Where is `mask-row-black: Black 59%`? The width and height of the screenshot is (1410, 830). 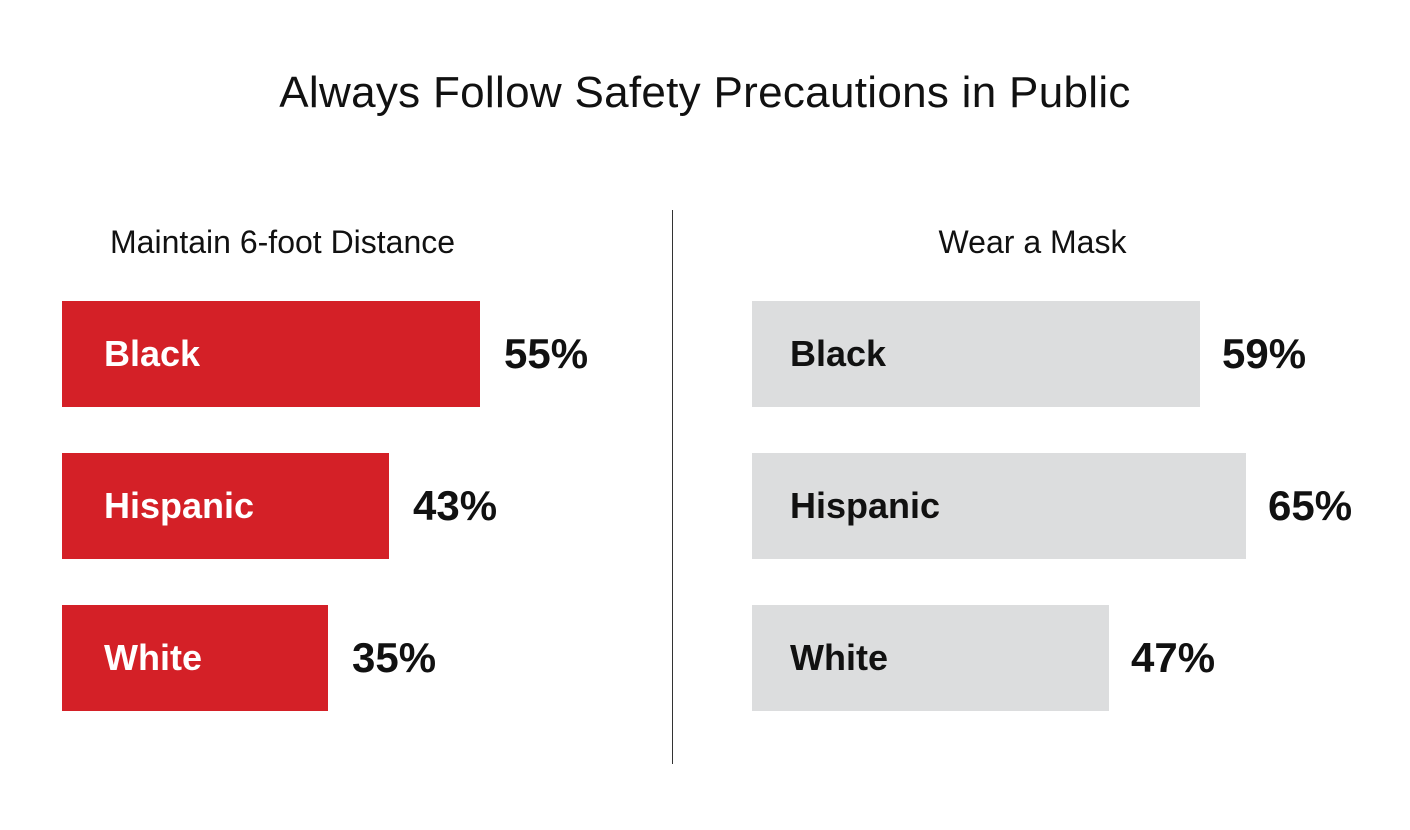 mask-row-black: Black 59% is located at coordinates (1046, 354).